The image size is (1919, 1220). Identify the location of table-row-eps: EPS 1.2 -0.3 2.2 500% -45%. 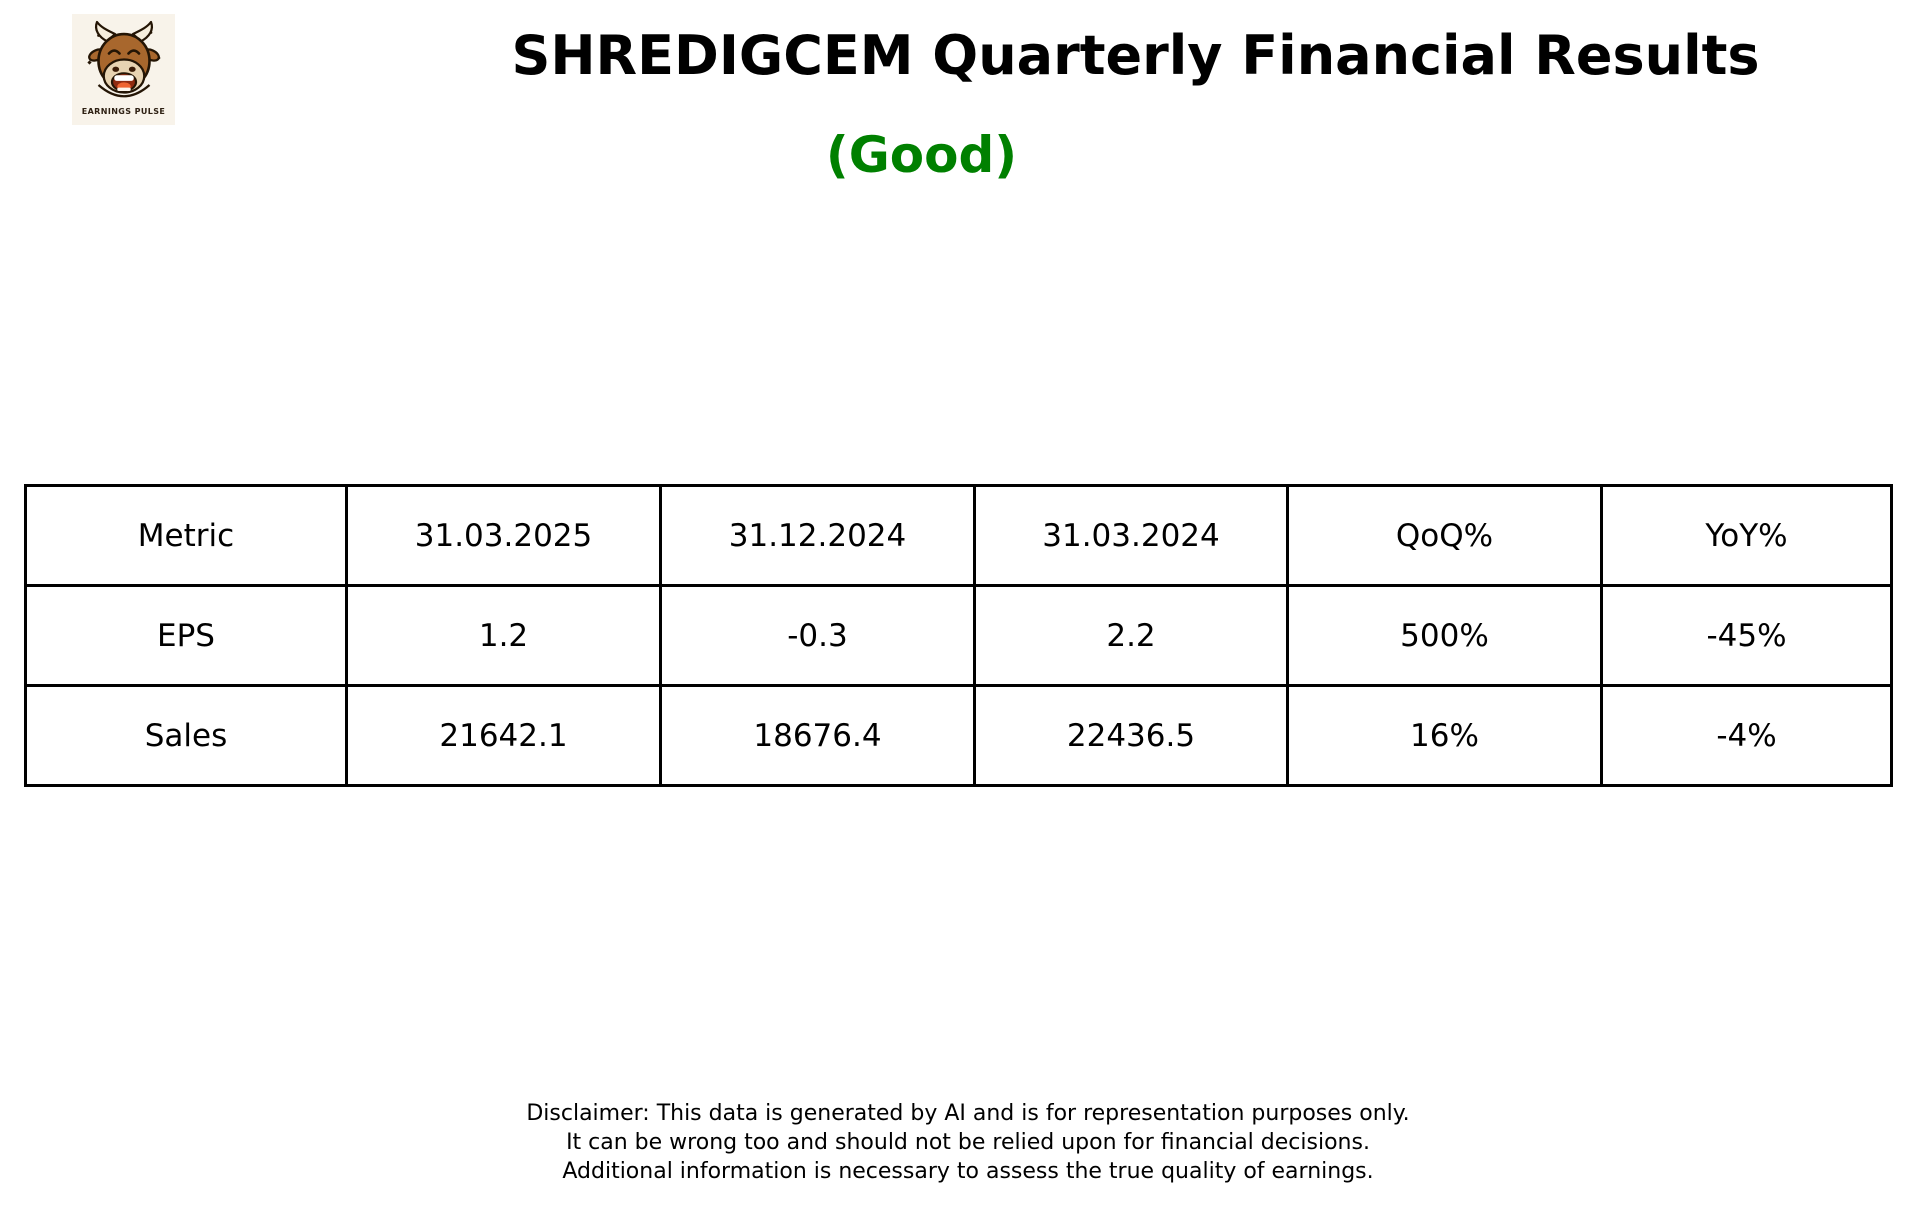
(958, 635).